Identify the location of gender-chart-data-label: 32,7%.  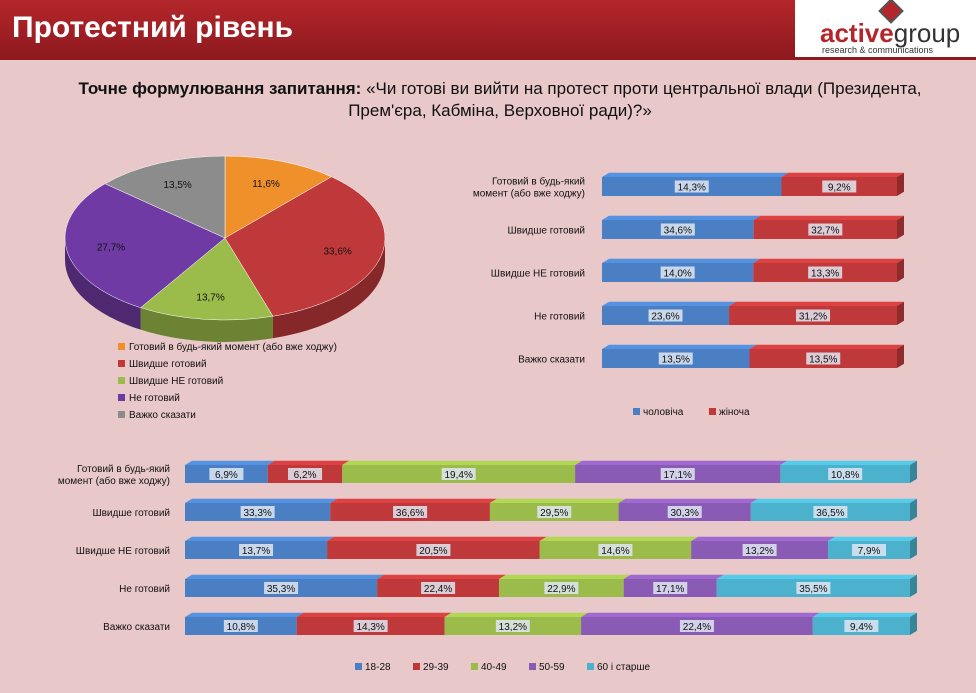
(825, 231).